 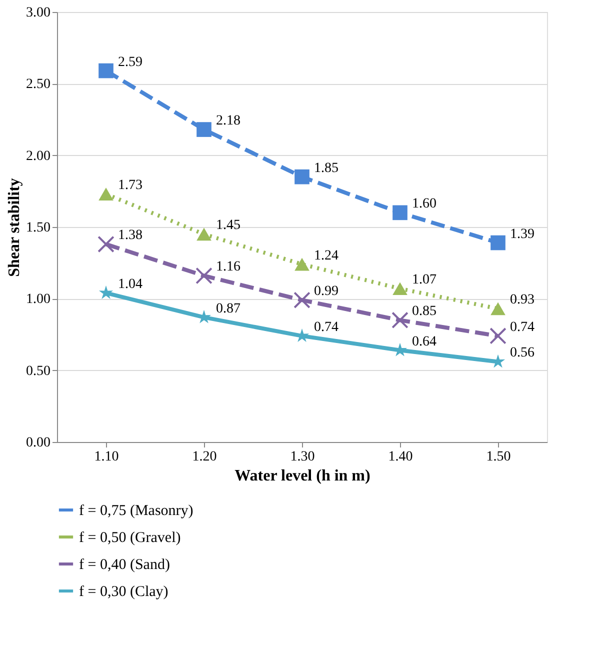 I want to click on legend-label: f = 0,50 (Gravel), so click(x=130, y=538).